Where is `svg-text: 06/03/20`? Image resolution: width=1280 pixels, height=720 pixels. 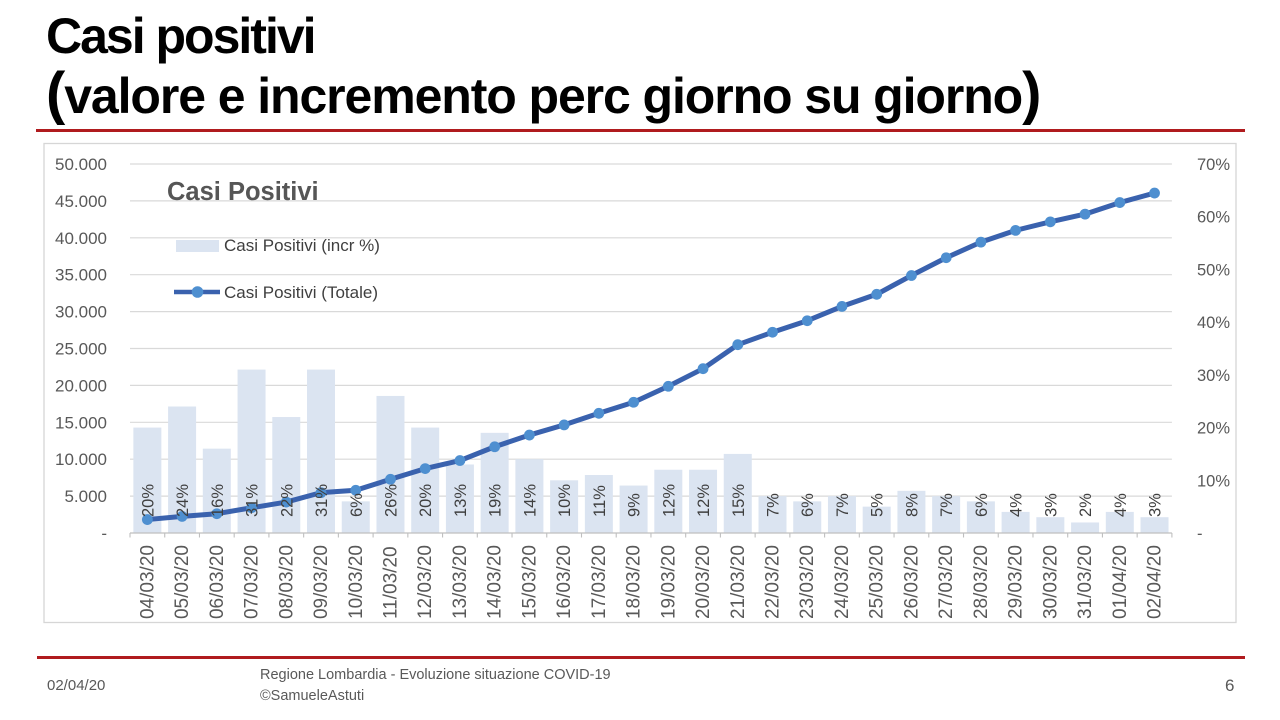 svg-text: 06/03/20 is located at coordinates (217, 582).